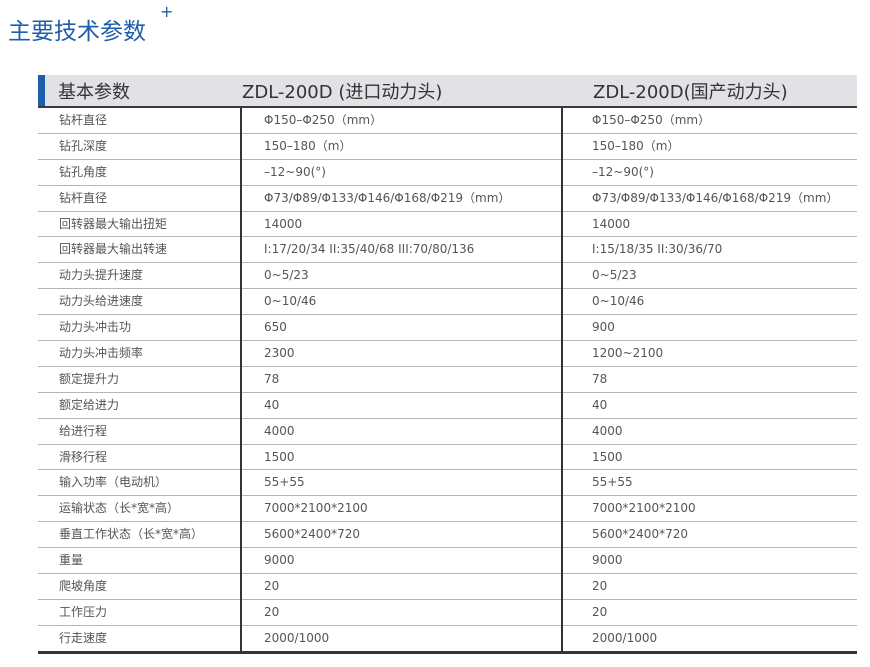  What do you see at coordinates (607, 560) in the screenshot?
I see `domestic-value: 9000` at bounding box center [607, 560].